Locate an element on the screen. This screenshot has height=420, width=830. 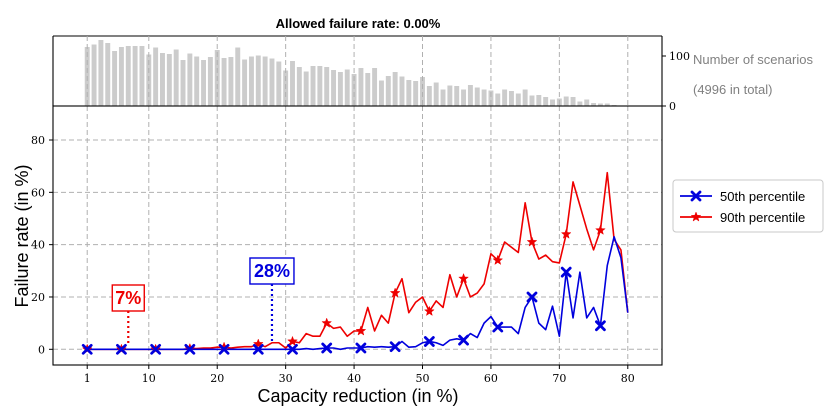
x-tick-label: 40 is located at coordinates (354, 378).